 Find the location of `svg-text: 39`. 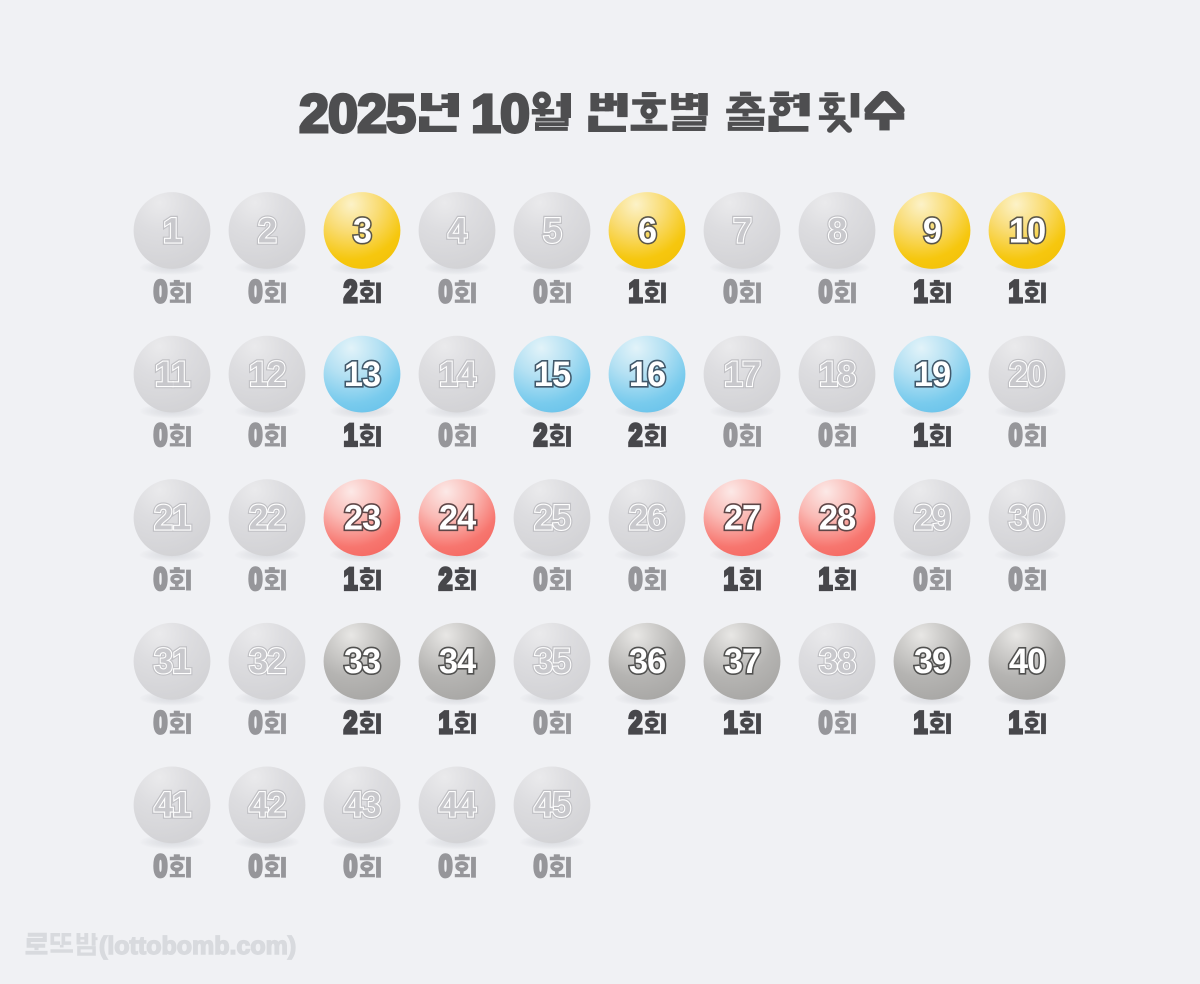

svg-text: 39 is located at coordinates (932, 661).